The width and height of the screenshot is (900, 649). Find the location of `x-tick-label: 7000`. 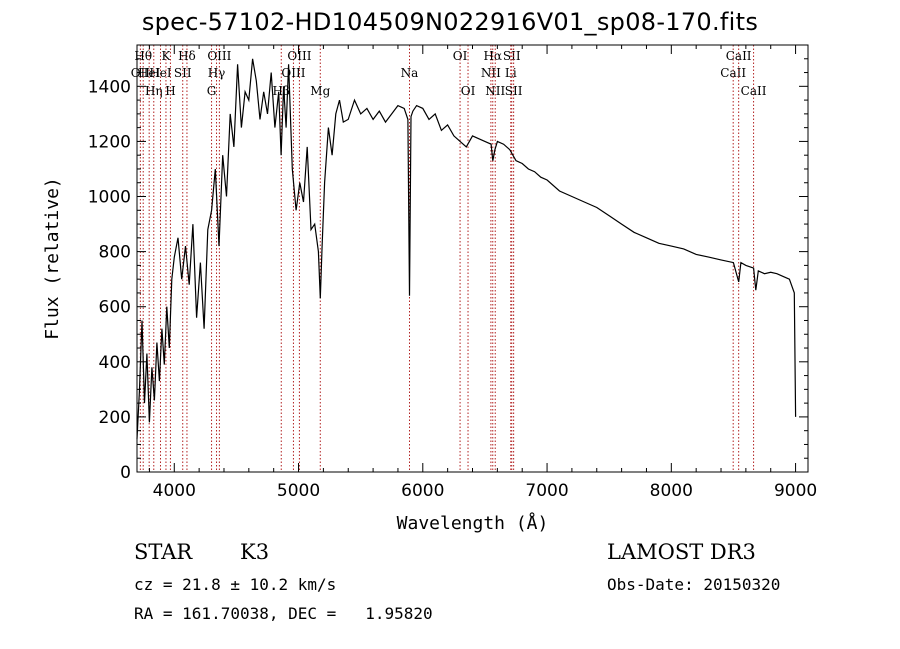

x-tick-label: 7000 is located at coordinates (546, 491).